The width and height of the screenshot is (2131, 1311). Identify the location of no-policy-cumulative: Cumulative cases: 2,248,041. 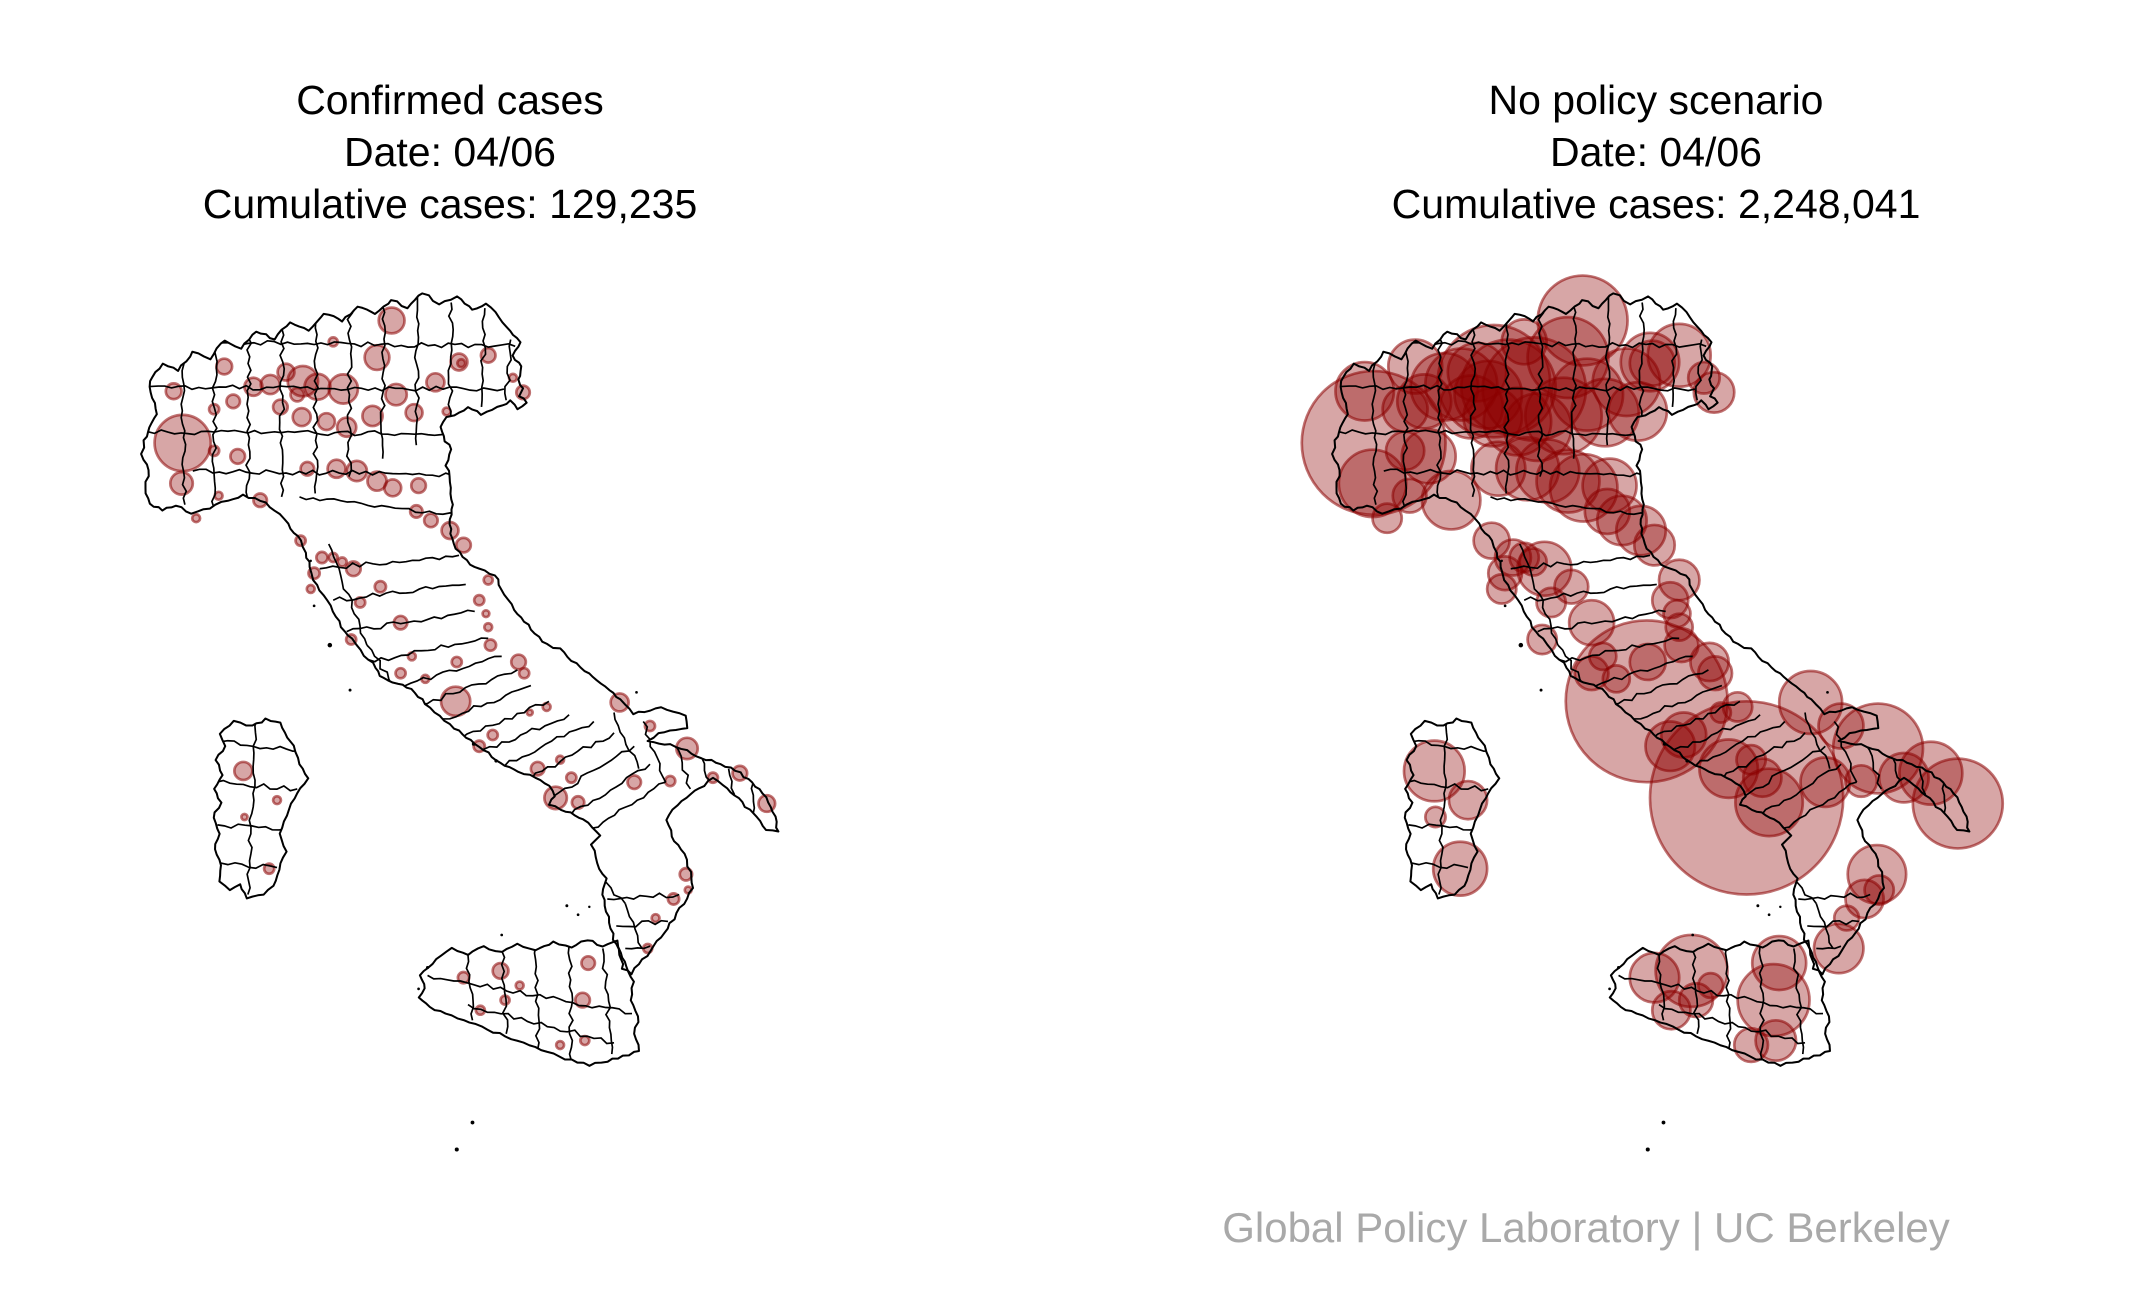
(1656, 204).